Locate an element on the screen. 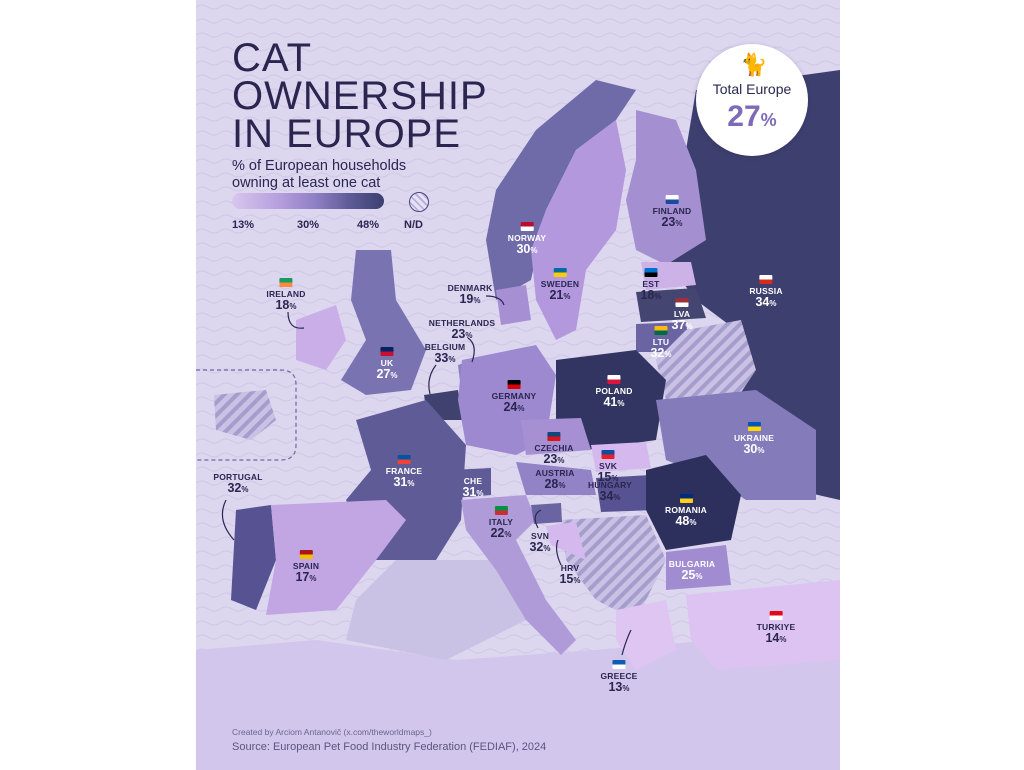 The height and width of the screenshot is (770, 1024). country-value: 19% is located at coordinates (470, 299).